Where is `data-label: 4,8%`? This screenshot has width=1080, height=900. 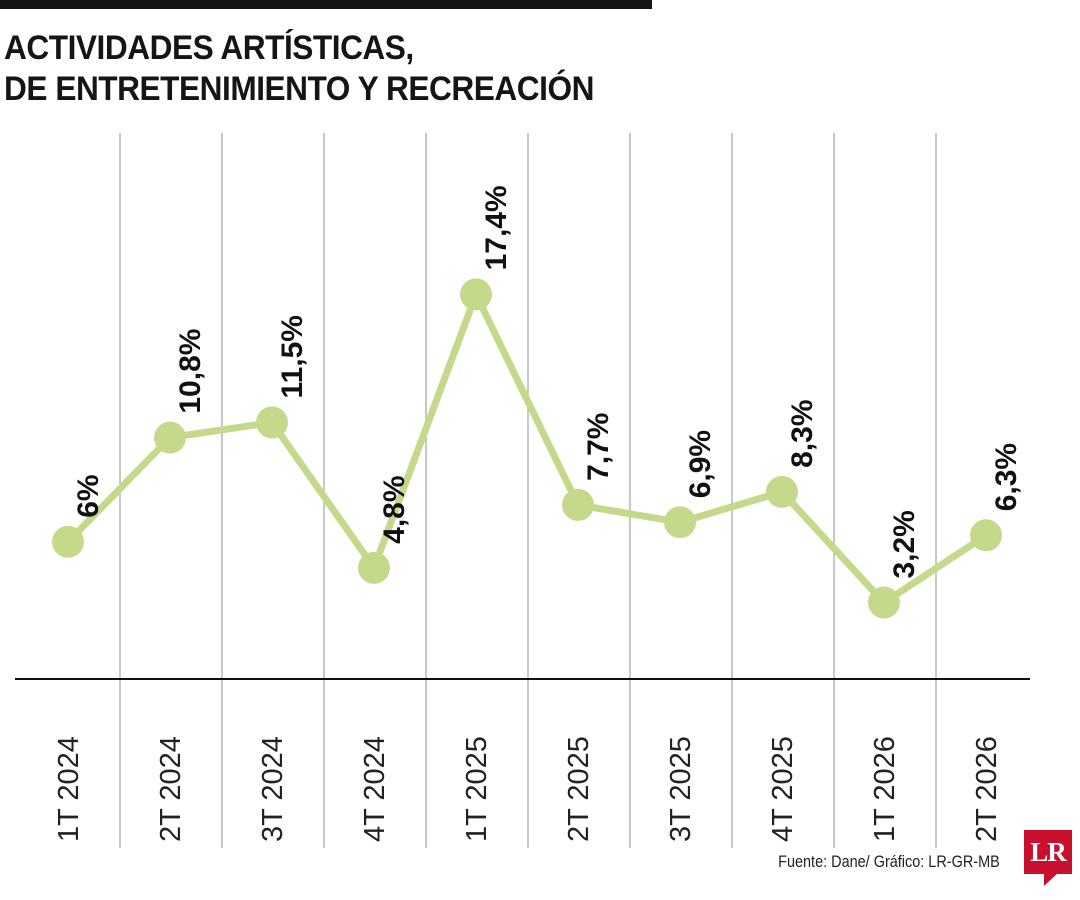 data-label: 4,8% is located at coordinates (394, 509).